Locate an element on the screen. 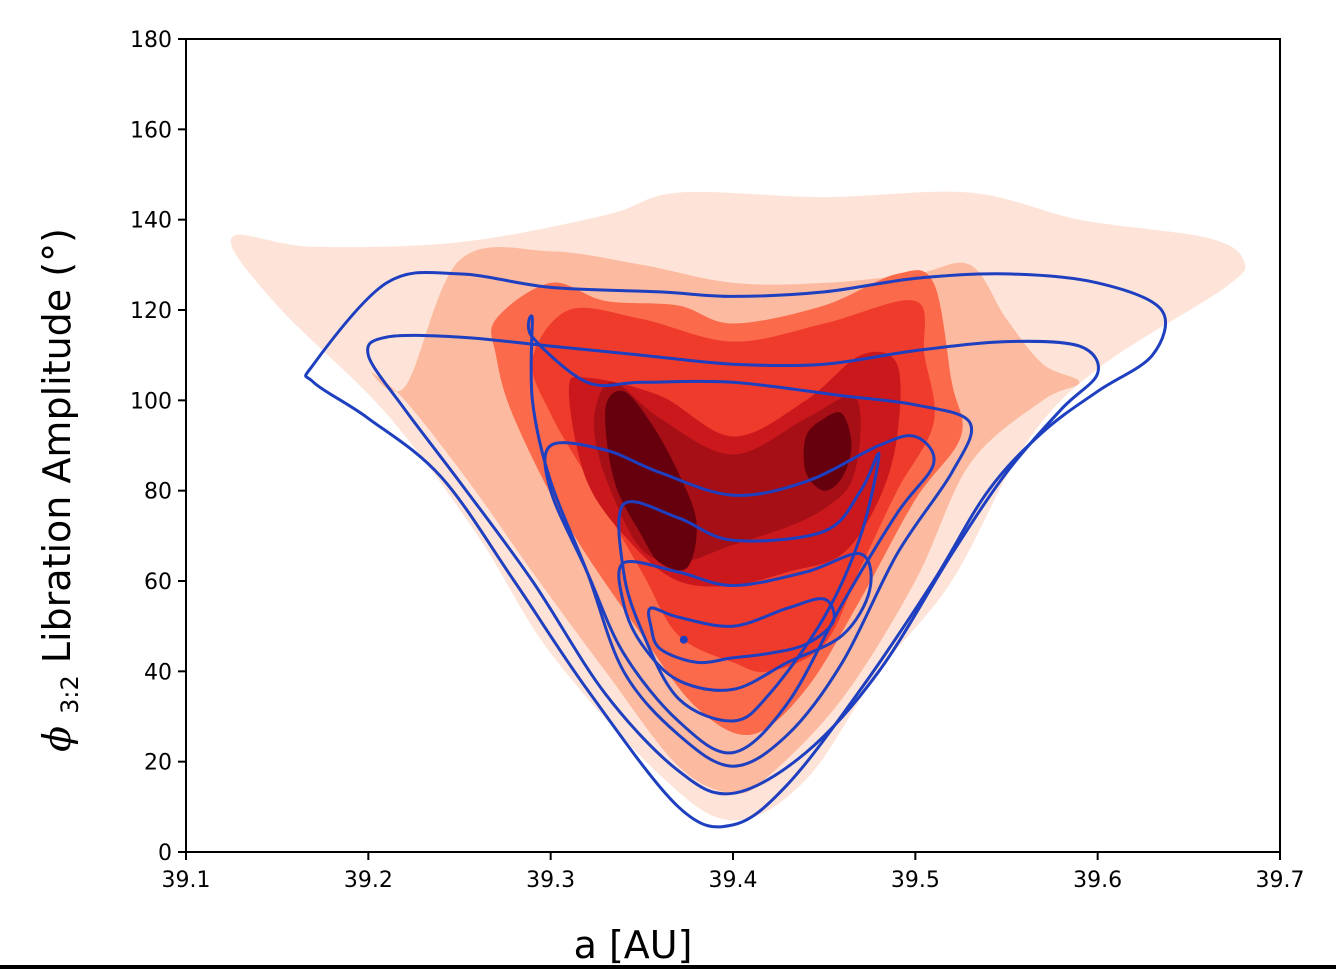 The image size is (1336, 969). y-axis-label-symbol: ϕ is located at coordinates (57, 739).